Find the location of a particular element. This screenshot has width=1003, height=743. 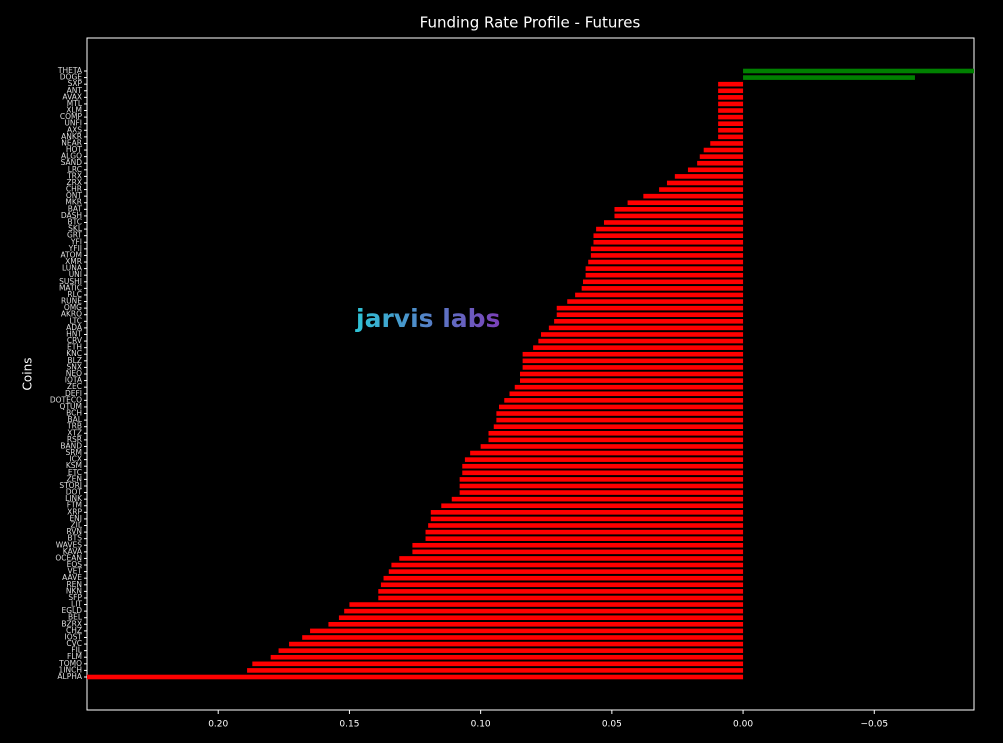

y-tick-label: AKRO is located at coordinates (71, 314).